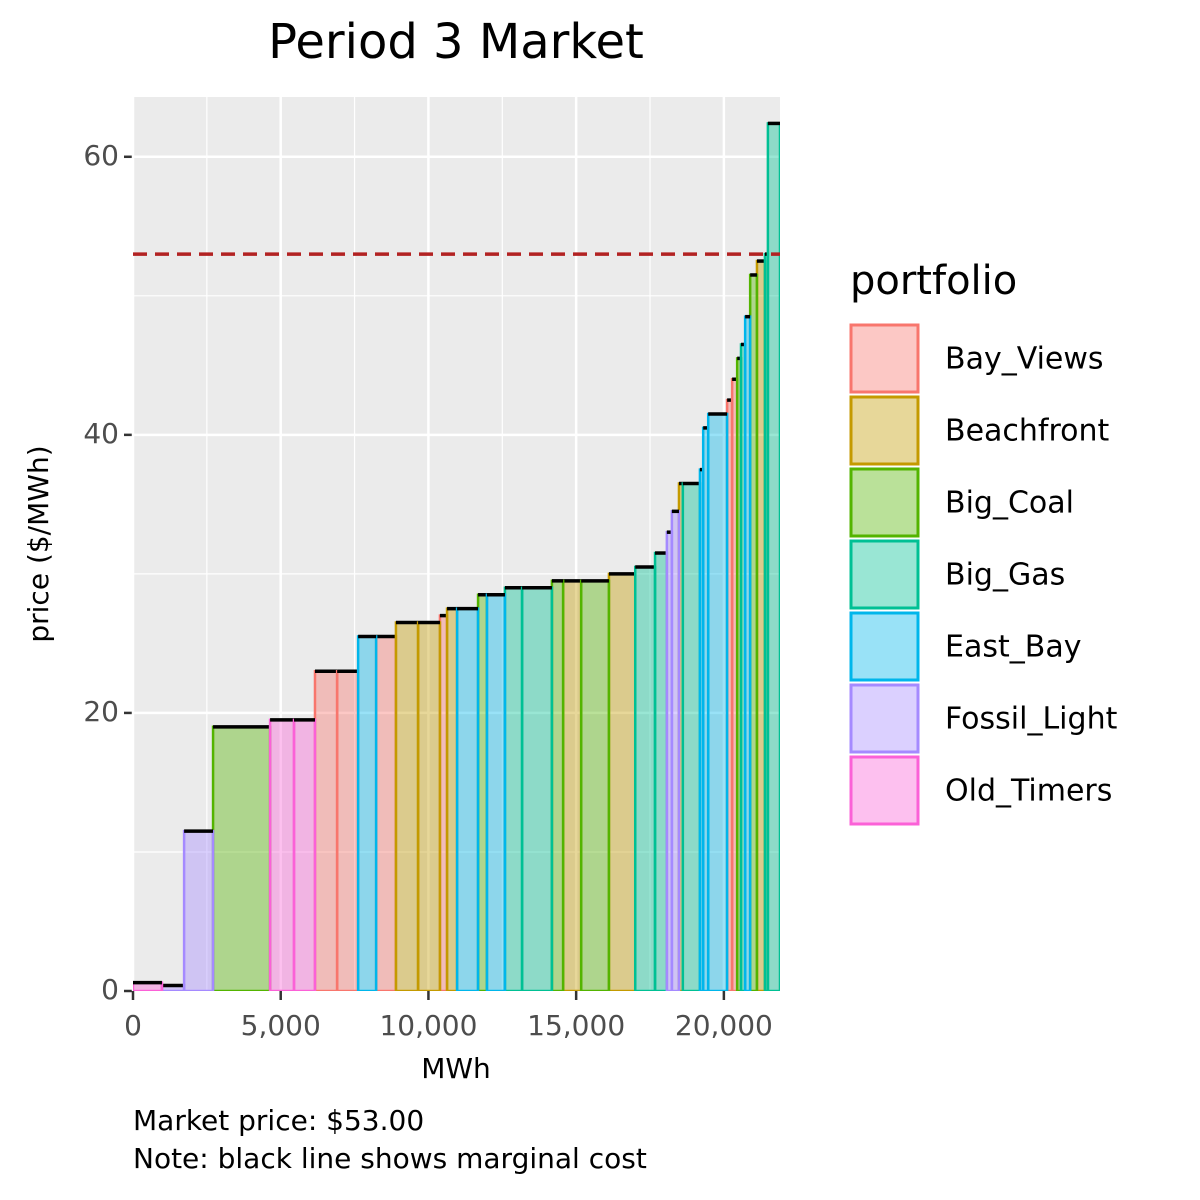 The width and height of the screenshot is (1200, 1200). Describe the element at coordinates (133, 1025) in the screenshot. I see `x-tick-label: 0` at that location.